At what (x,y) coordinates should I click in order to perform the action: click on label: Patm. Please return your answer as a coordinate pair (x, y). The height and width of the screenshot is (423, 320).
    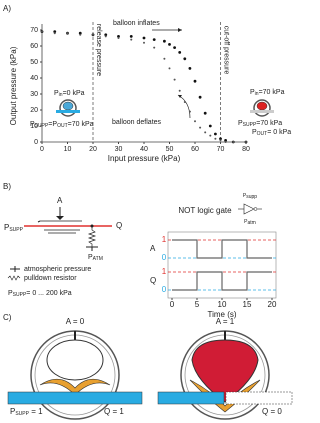
    Looking at the image, I should click on (250, 222).